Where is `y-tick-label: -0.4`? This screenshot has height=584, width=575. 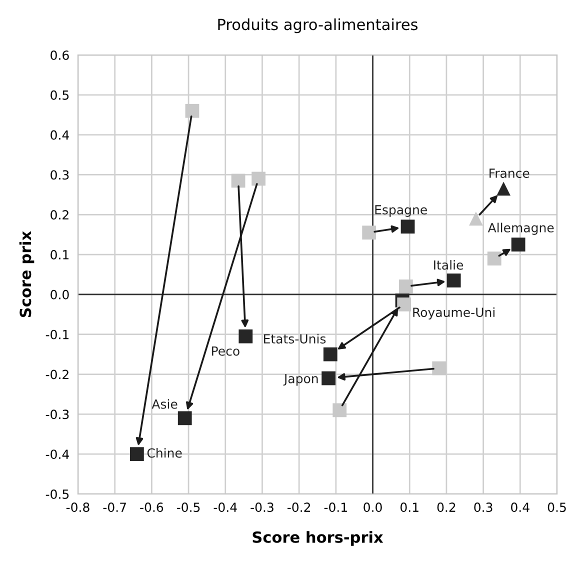
y-tick-label: -0.4 is located at coordinates (57, 455).